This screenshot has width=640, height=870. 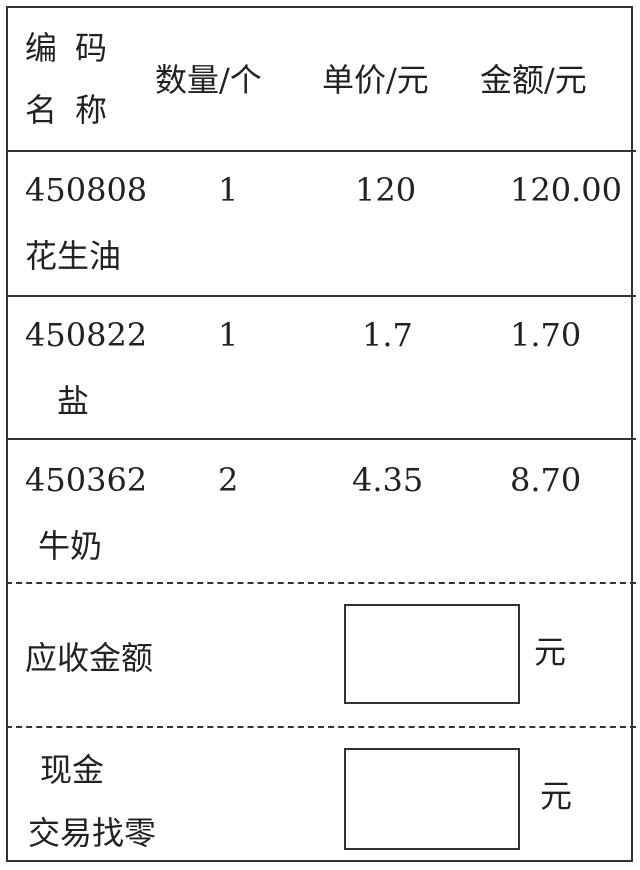 What do you see at coordinates (70, 546) in the screenshot?
I see `item-name: 牛奶` at bounding box center [70, 546].